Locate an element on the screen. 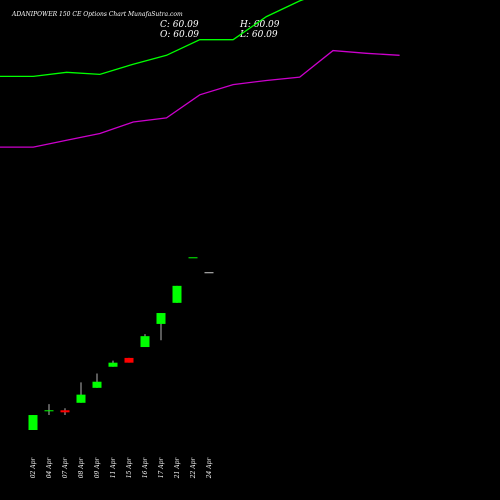 This screenshot has width=500, height=500. x-tick-label: 15 Apr is located at coordinates (129, 468).